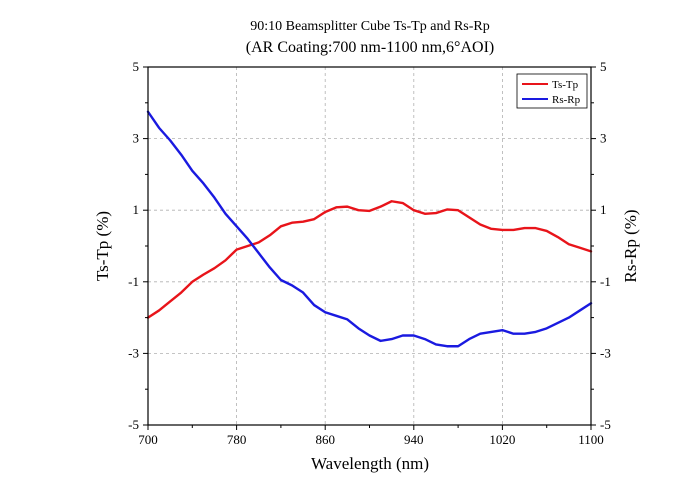 This screenshot has height=498, width=700. I want to click on chart-title: 90:10 Beamsplitter Cube Ts-Tp and Rs-Rp, so click(369, 26).